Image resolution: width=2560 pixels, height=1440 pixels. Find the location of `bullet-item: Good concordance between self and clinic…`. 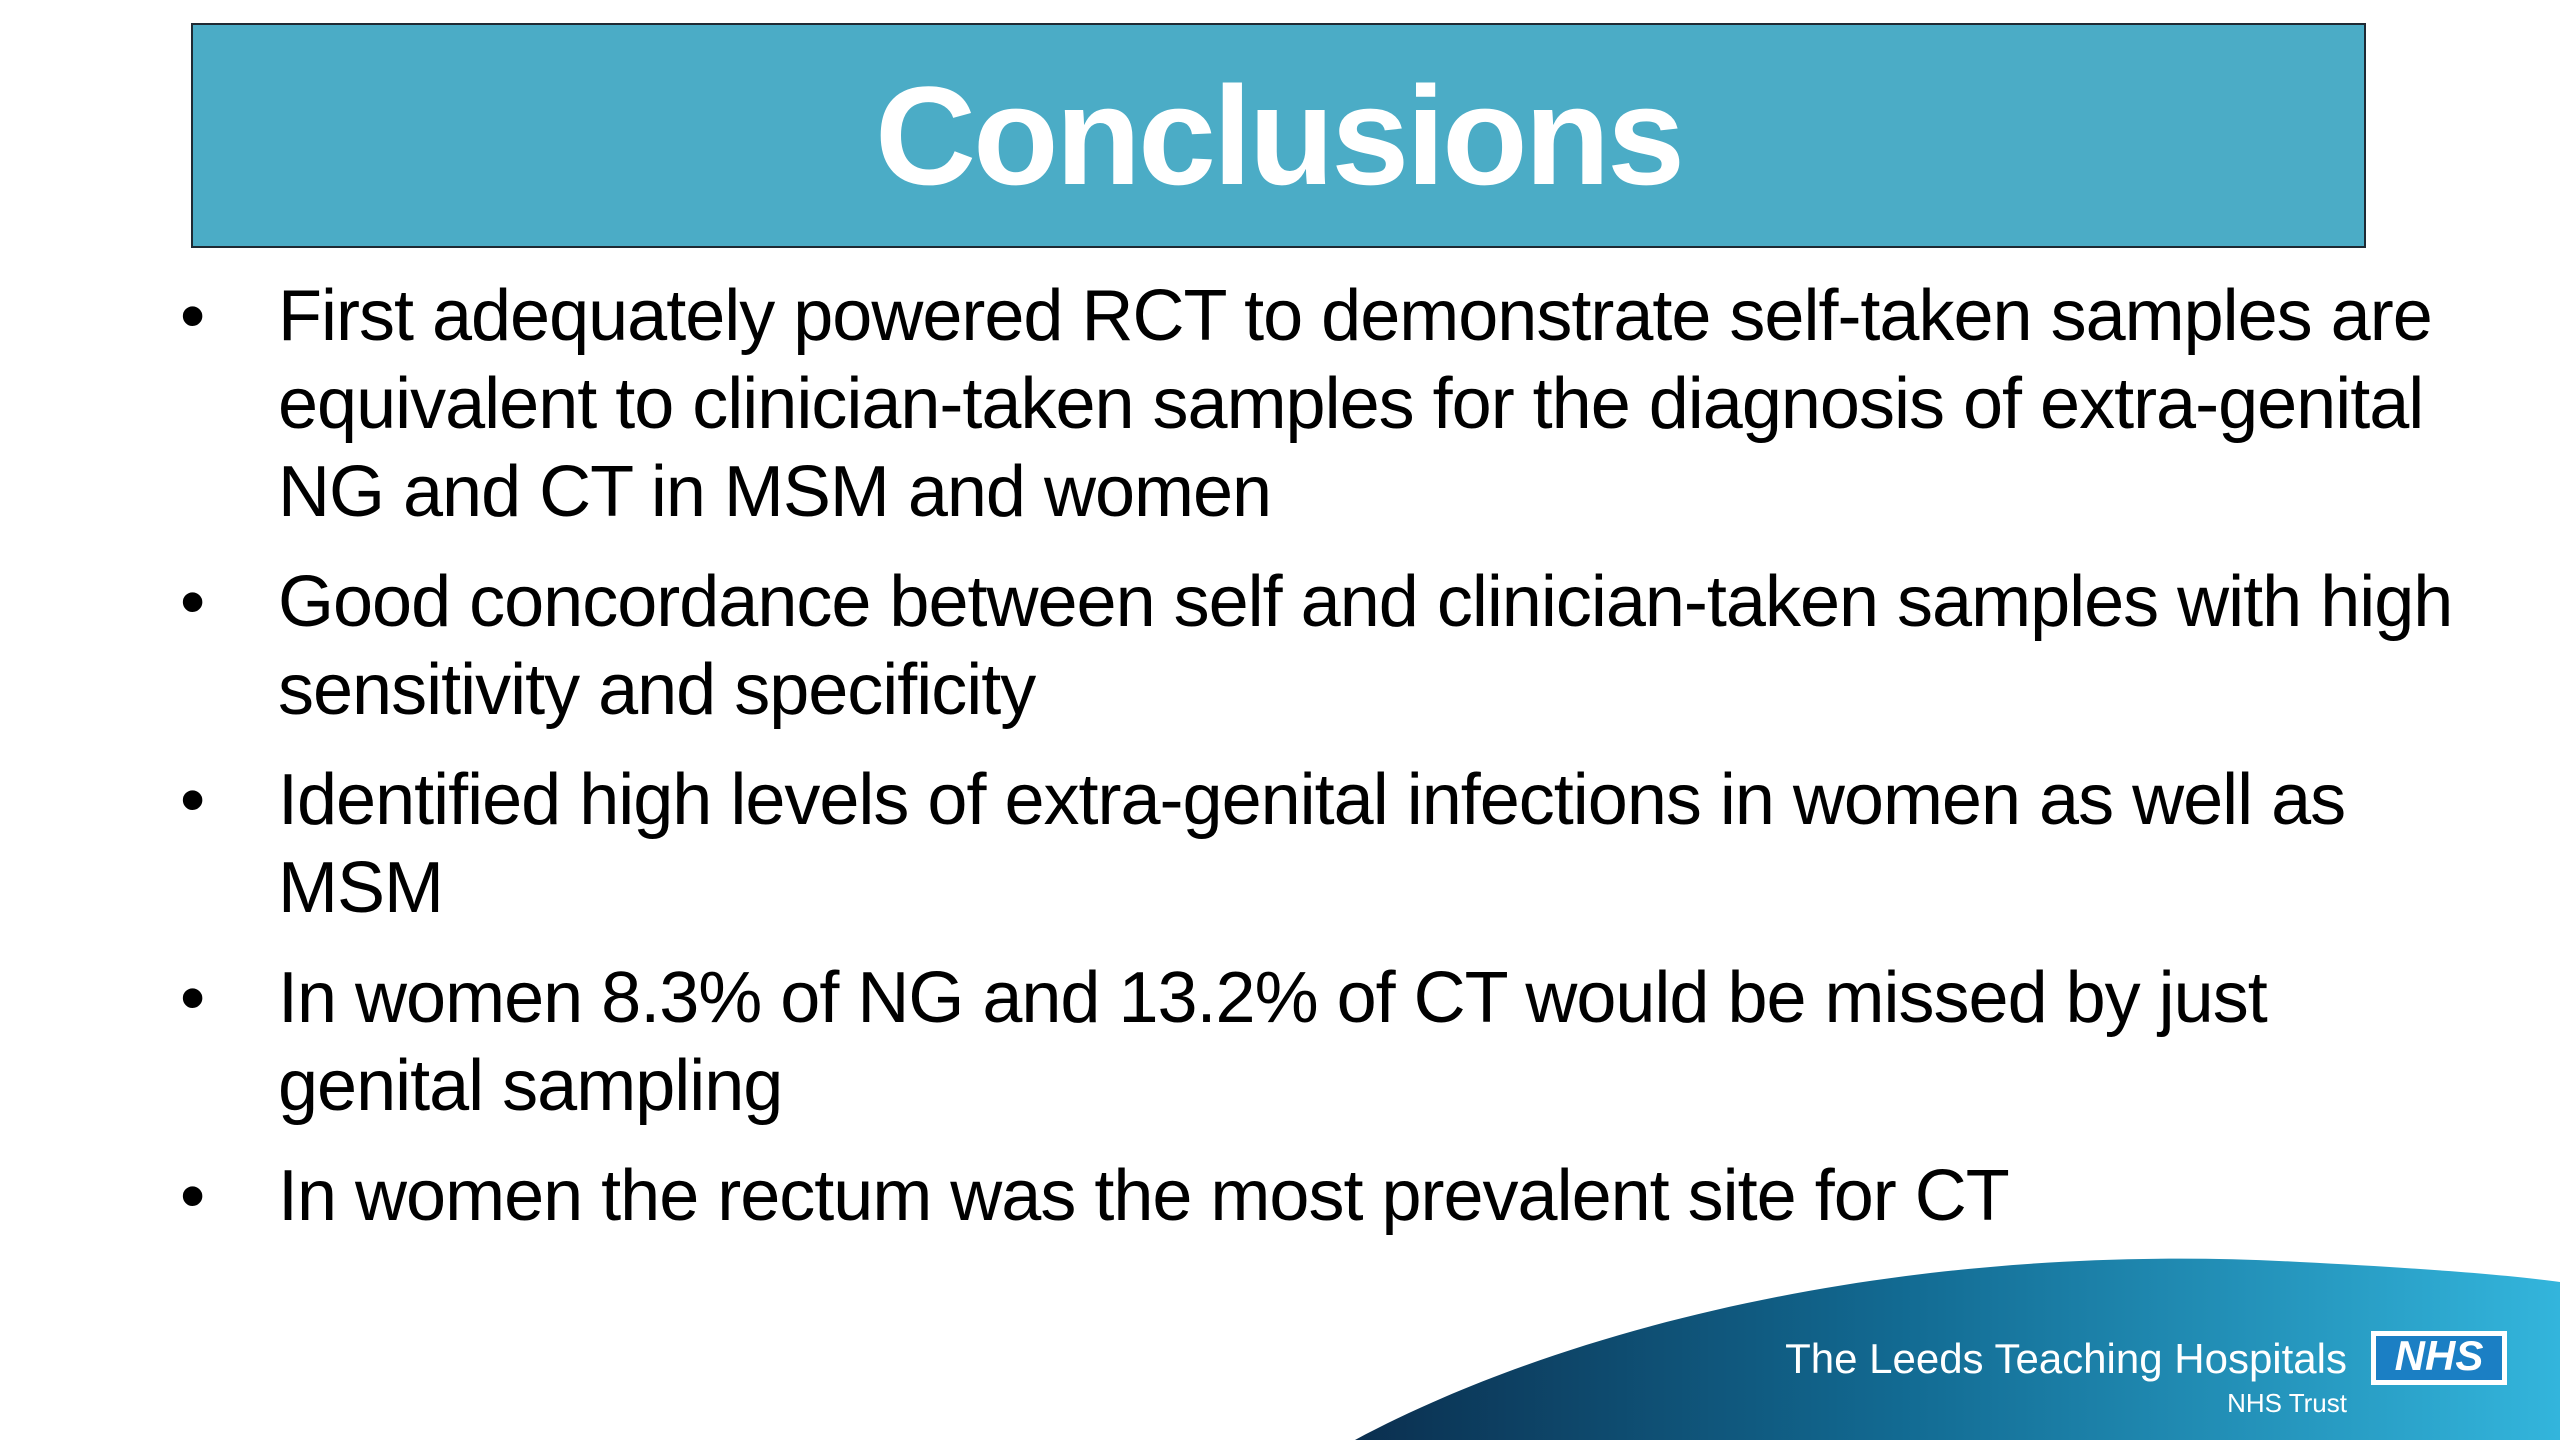

bullet-item: Good concordance between self and clinic… is located at coordinates (1330, 646).